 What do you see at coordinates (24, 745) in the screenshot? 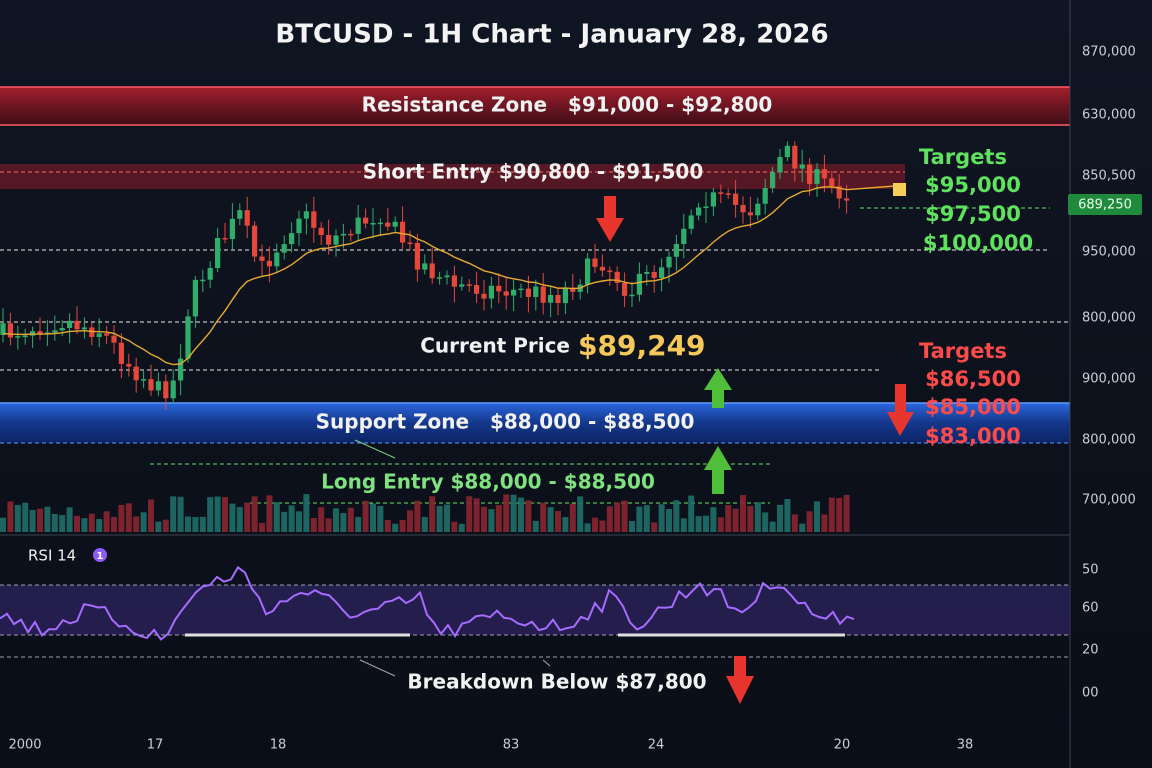
I see `time-axis-label: 2000` at bounding box center [24, 745].